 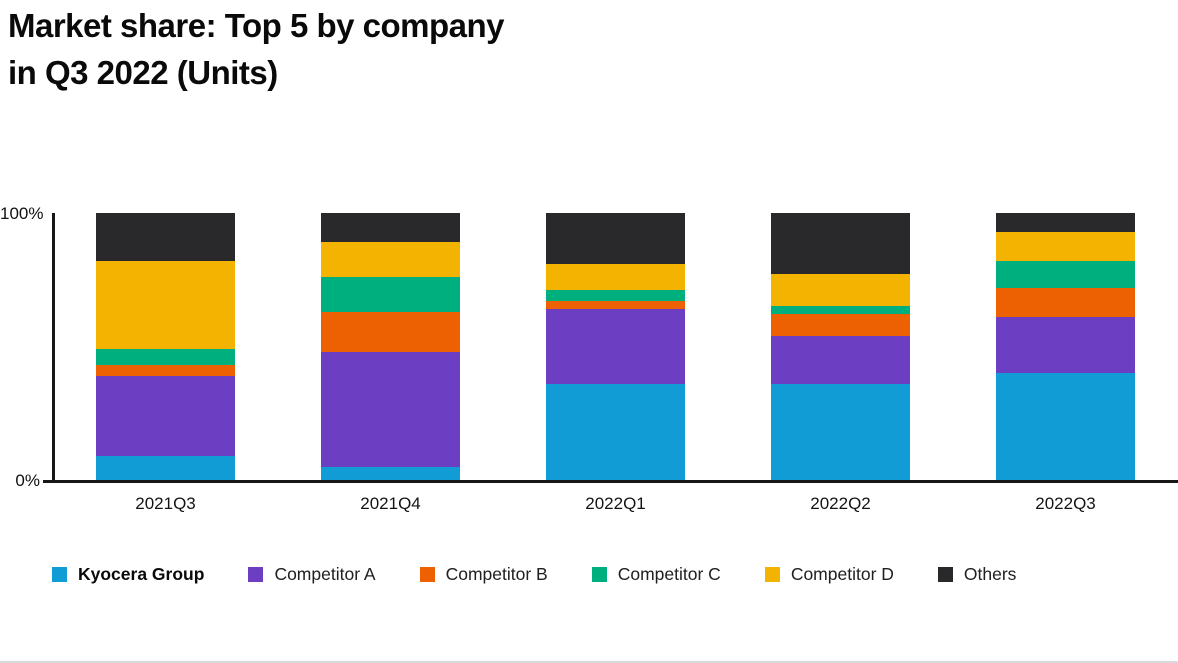 I want to click on legend-swatch-others, so click(x=945, y=574).